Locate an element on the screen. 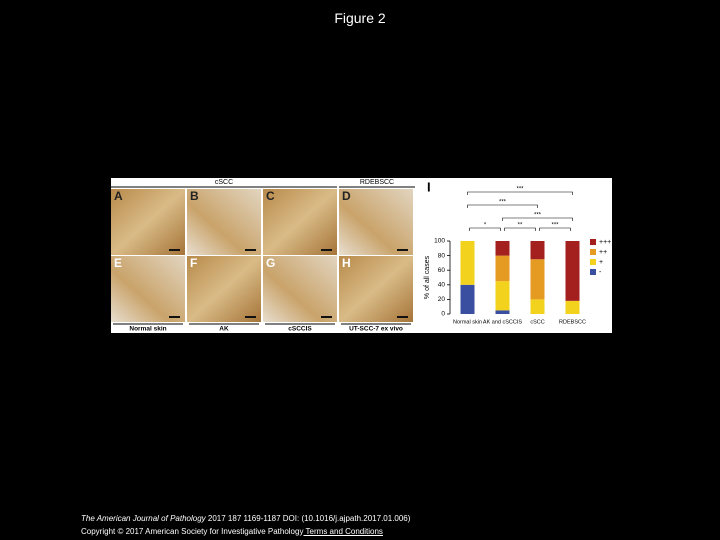 Image resolution: width=720 pixels, height=540 pixels. panel-label: B is located at coordinates (194, 196).